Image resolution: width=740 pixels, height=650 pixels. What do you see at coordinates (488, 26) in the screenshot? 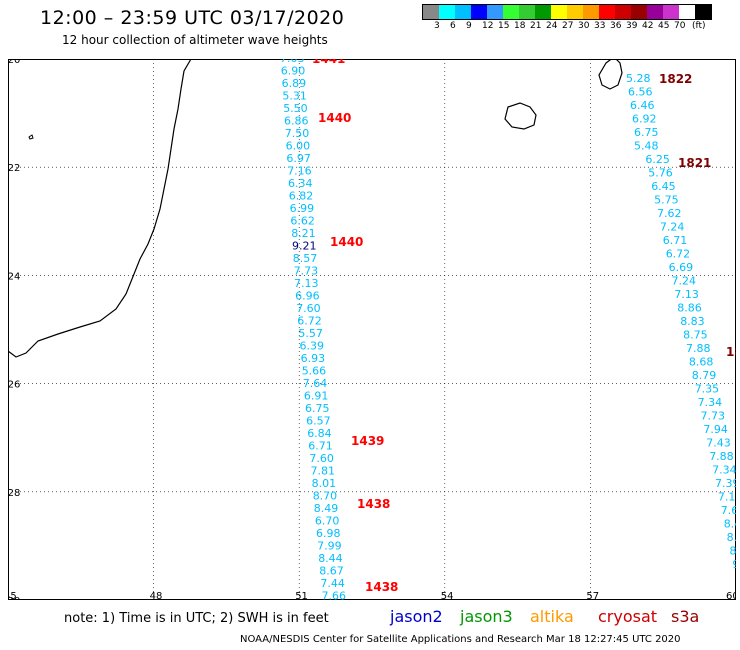
I see `legend-label: 12` at bounding box center [488, 26].